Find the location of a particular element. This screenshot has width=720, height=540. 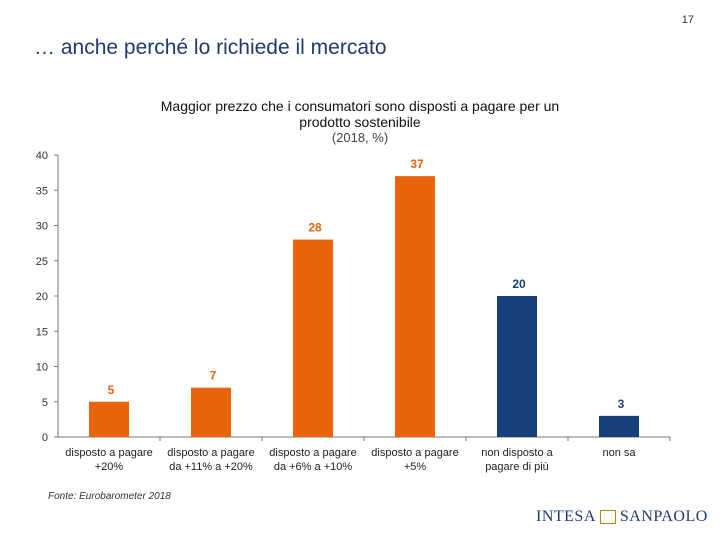

x-tick-label-line: +5% is located at coordinates (415, 467).